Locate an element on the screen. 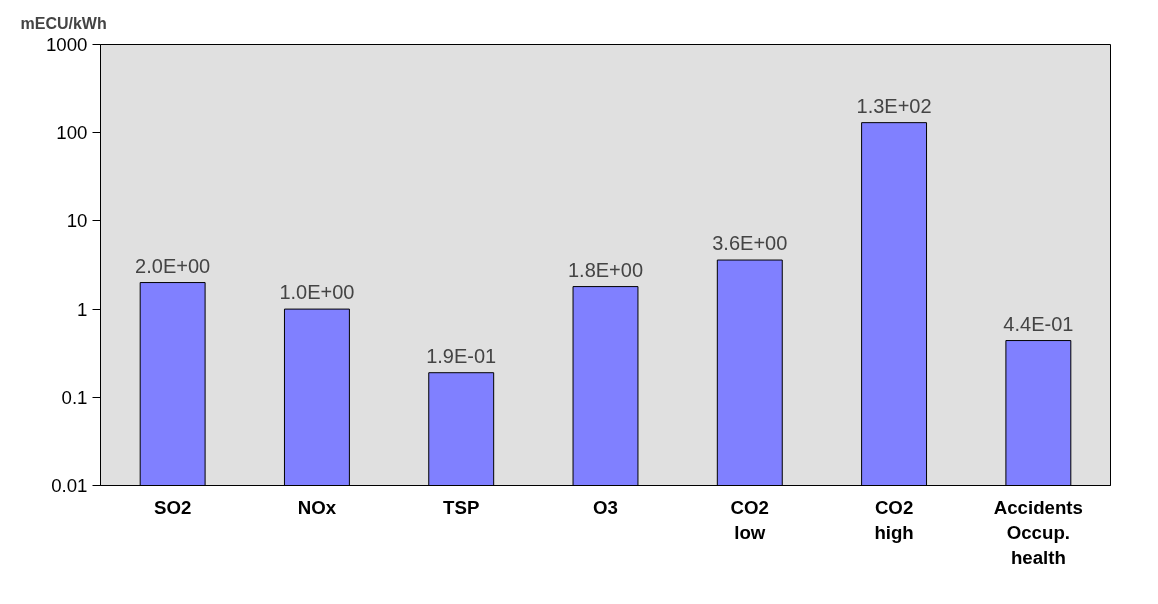 The width and height of the screenshot is (1158, 604). x-tick-label: Accidents Occup. health is located at coordinates (1038, 532).